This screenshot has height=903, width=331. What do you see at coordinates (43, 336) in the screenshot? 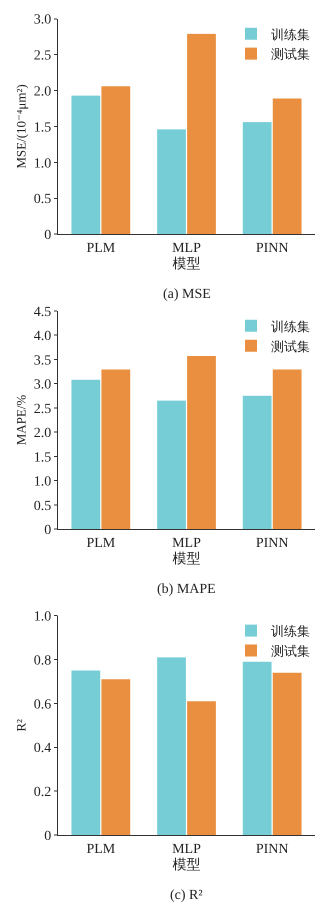
I see `y-tick-label: 4.0` at bounding box center [43, 336].